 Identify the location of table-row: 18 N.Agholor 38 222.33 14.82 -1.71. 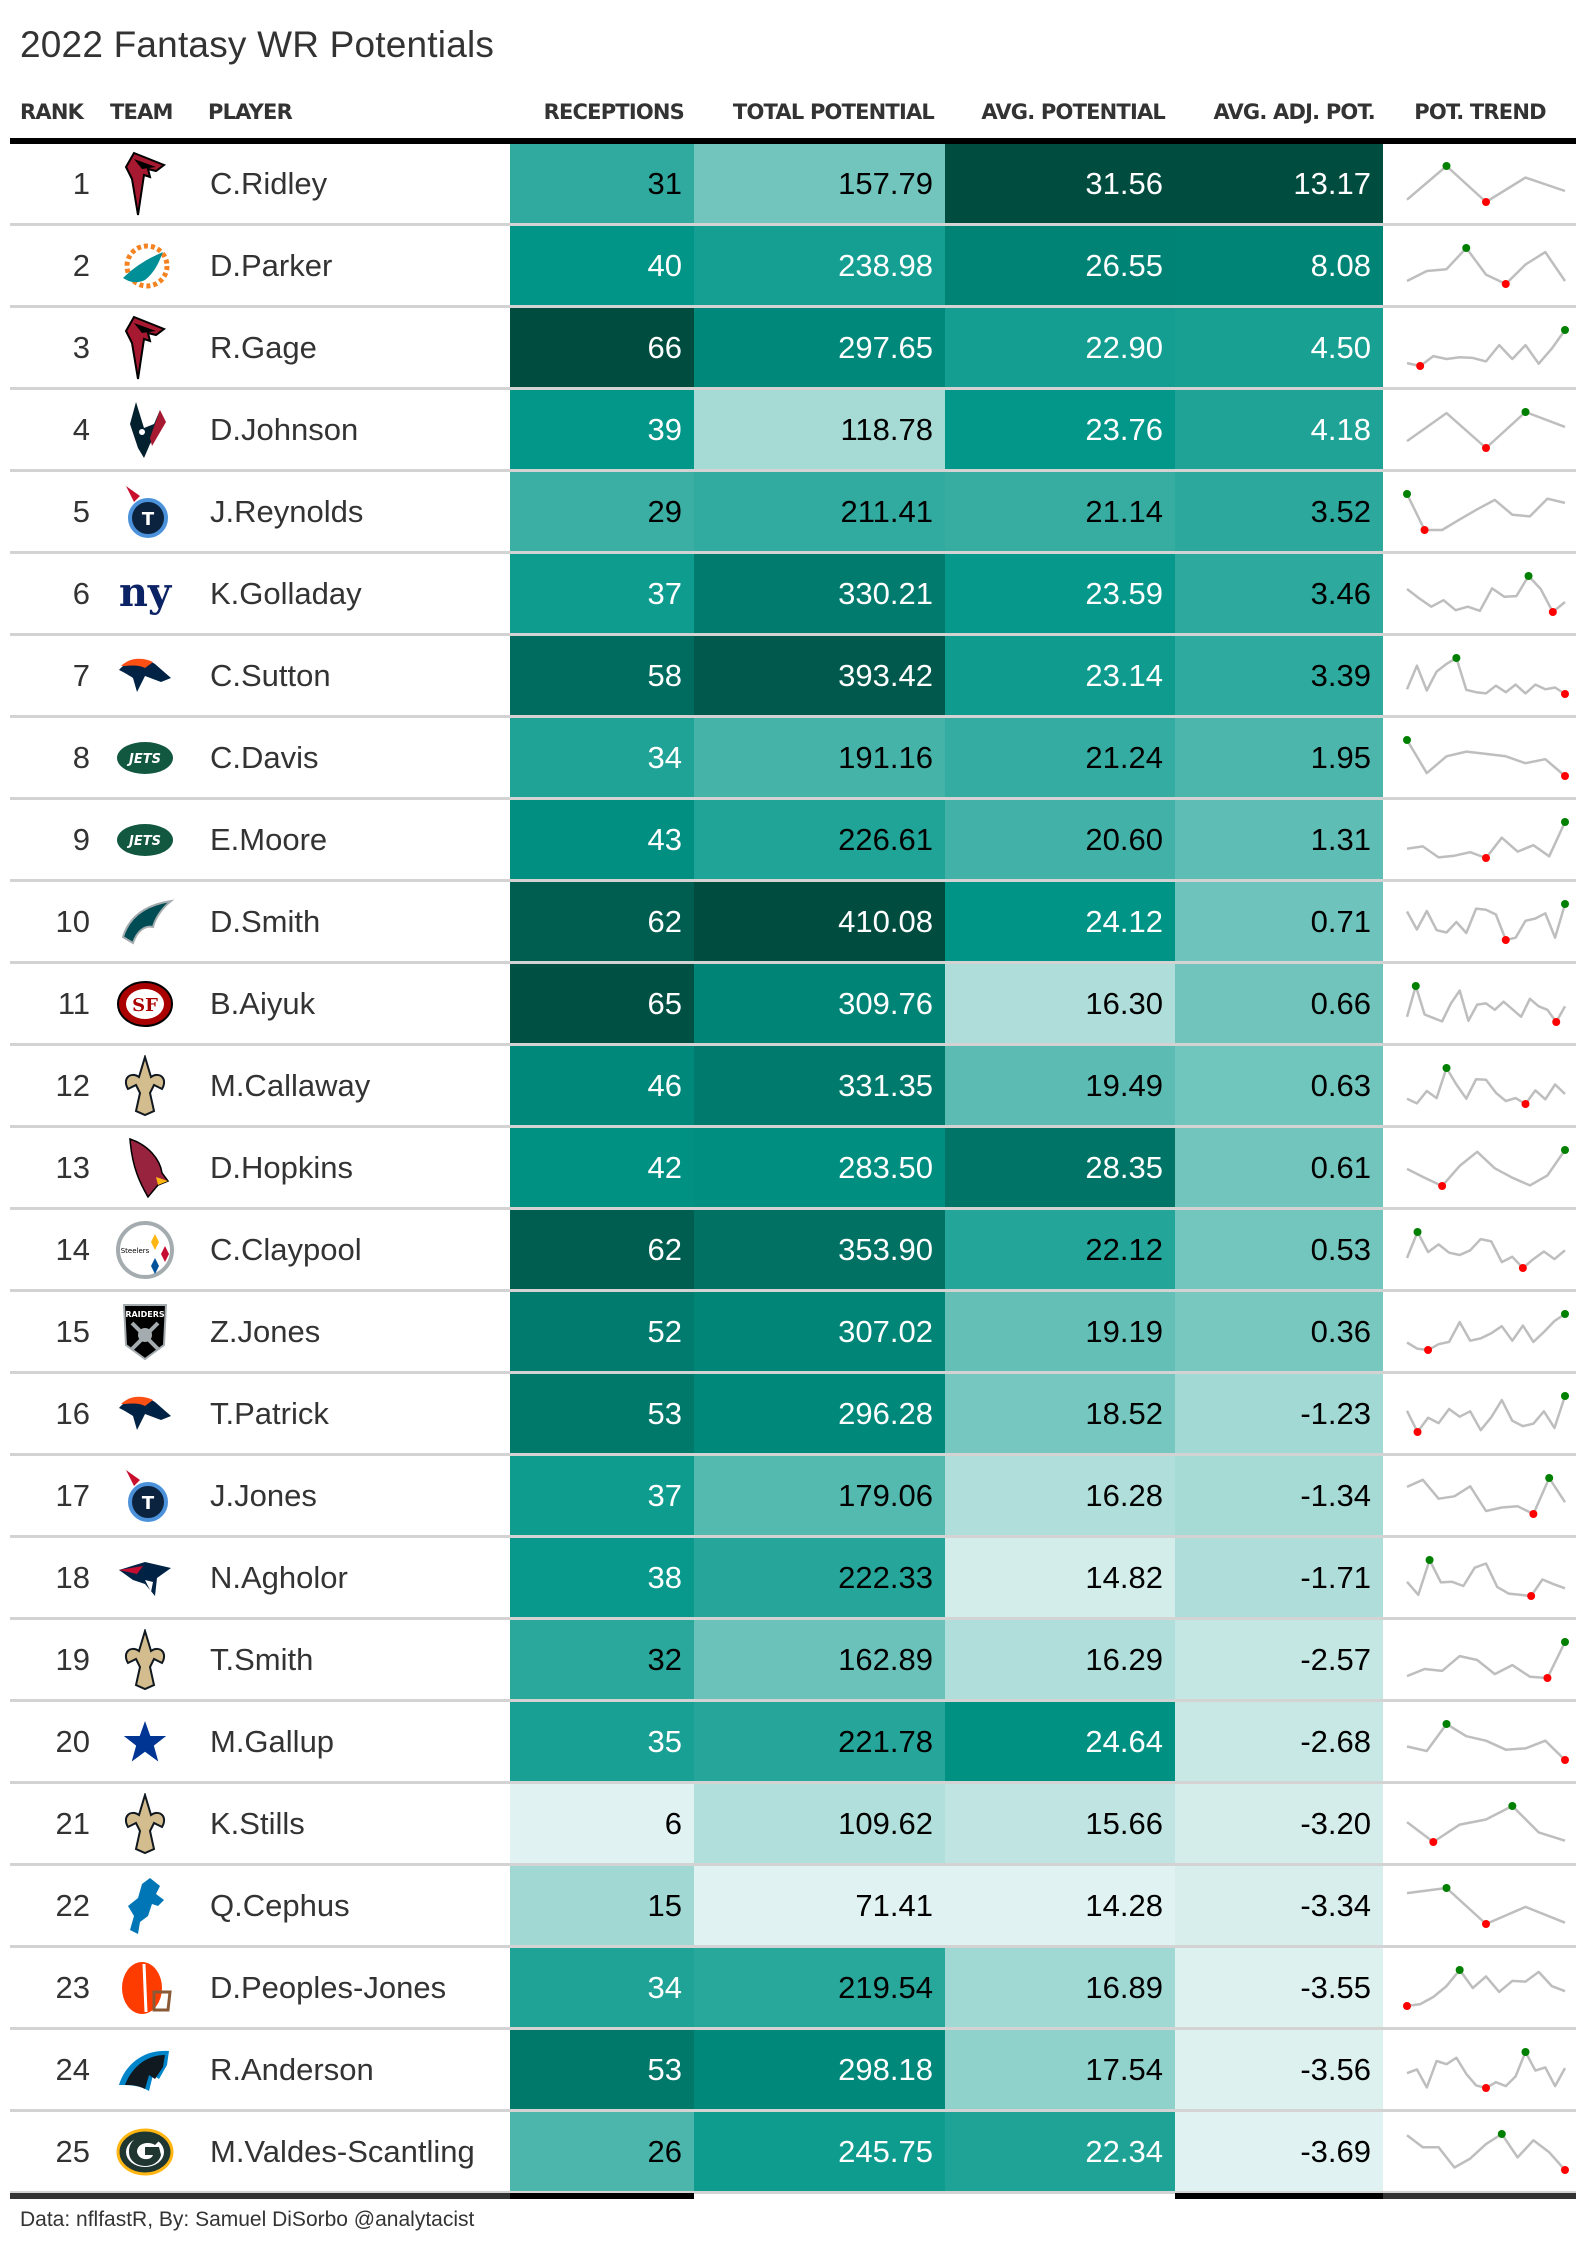
(793, 1579).